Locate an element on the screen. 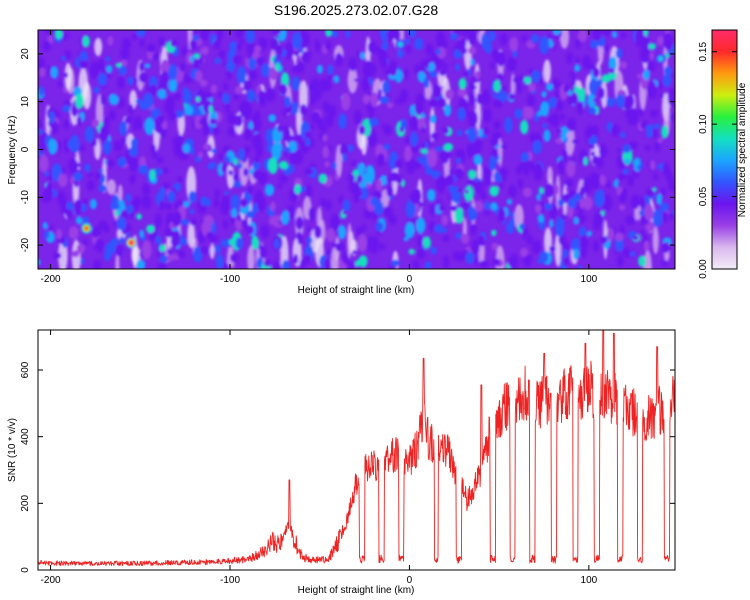 This screenshot has height=600, width=750. heatmap-x-axis-label: Height of straight line (km) is located at coordinates (356, 290).